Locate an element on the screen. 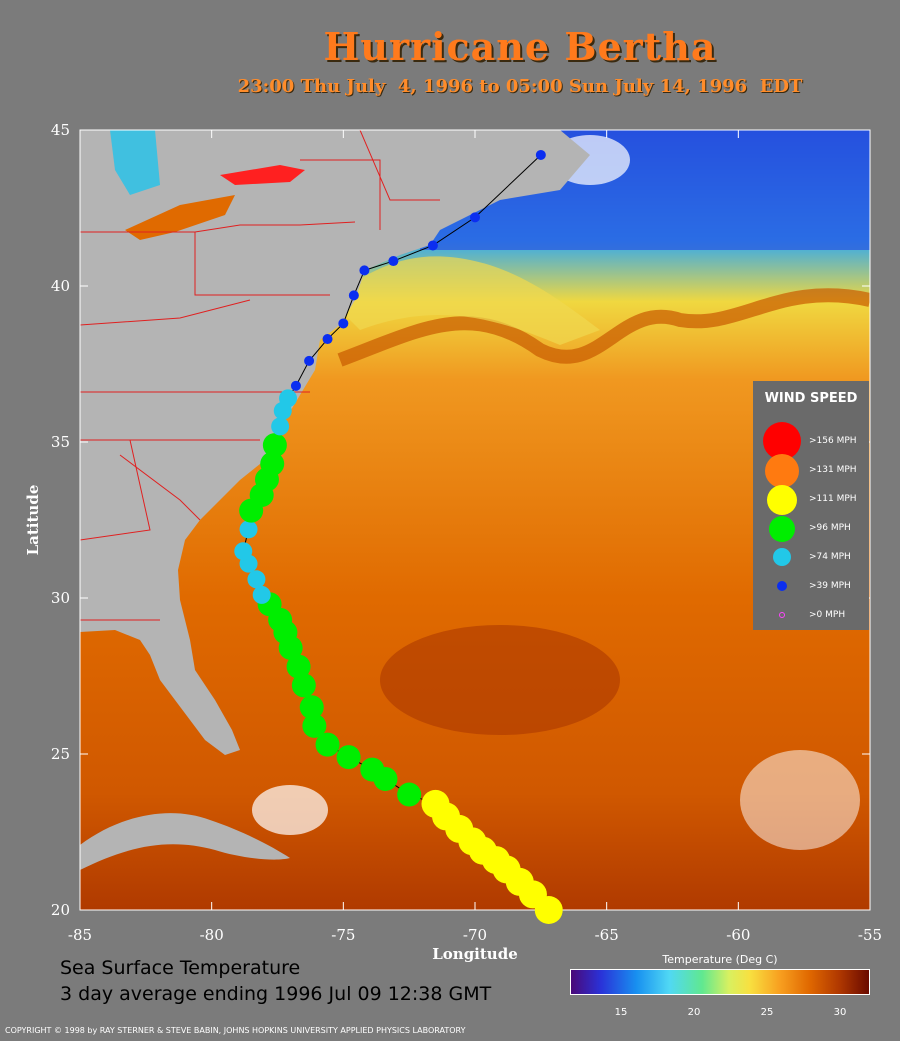 This screenshot has height=1041, width=900. lat-tick-label: 20 is located at coordinates (60, 910).